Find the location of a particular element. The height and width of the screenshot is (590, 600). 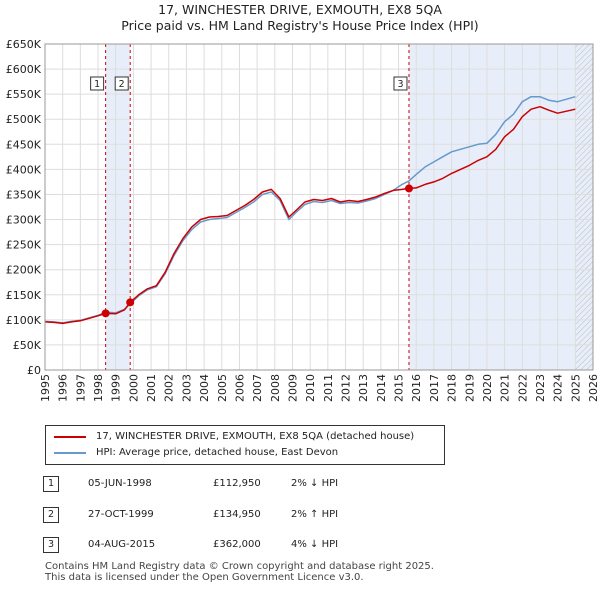

x-tick-label: 1996 is located at coordinates (63, 388).